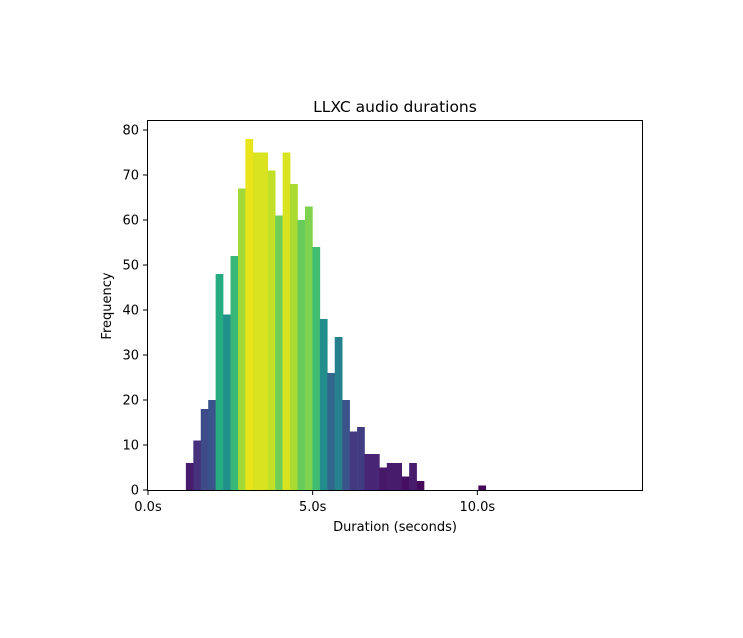 The image size is (743, 638). Describe the element at coordinates (148, 507) in the screenshot. I see `x-tick-label: 0.0s` at that location.